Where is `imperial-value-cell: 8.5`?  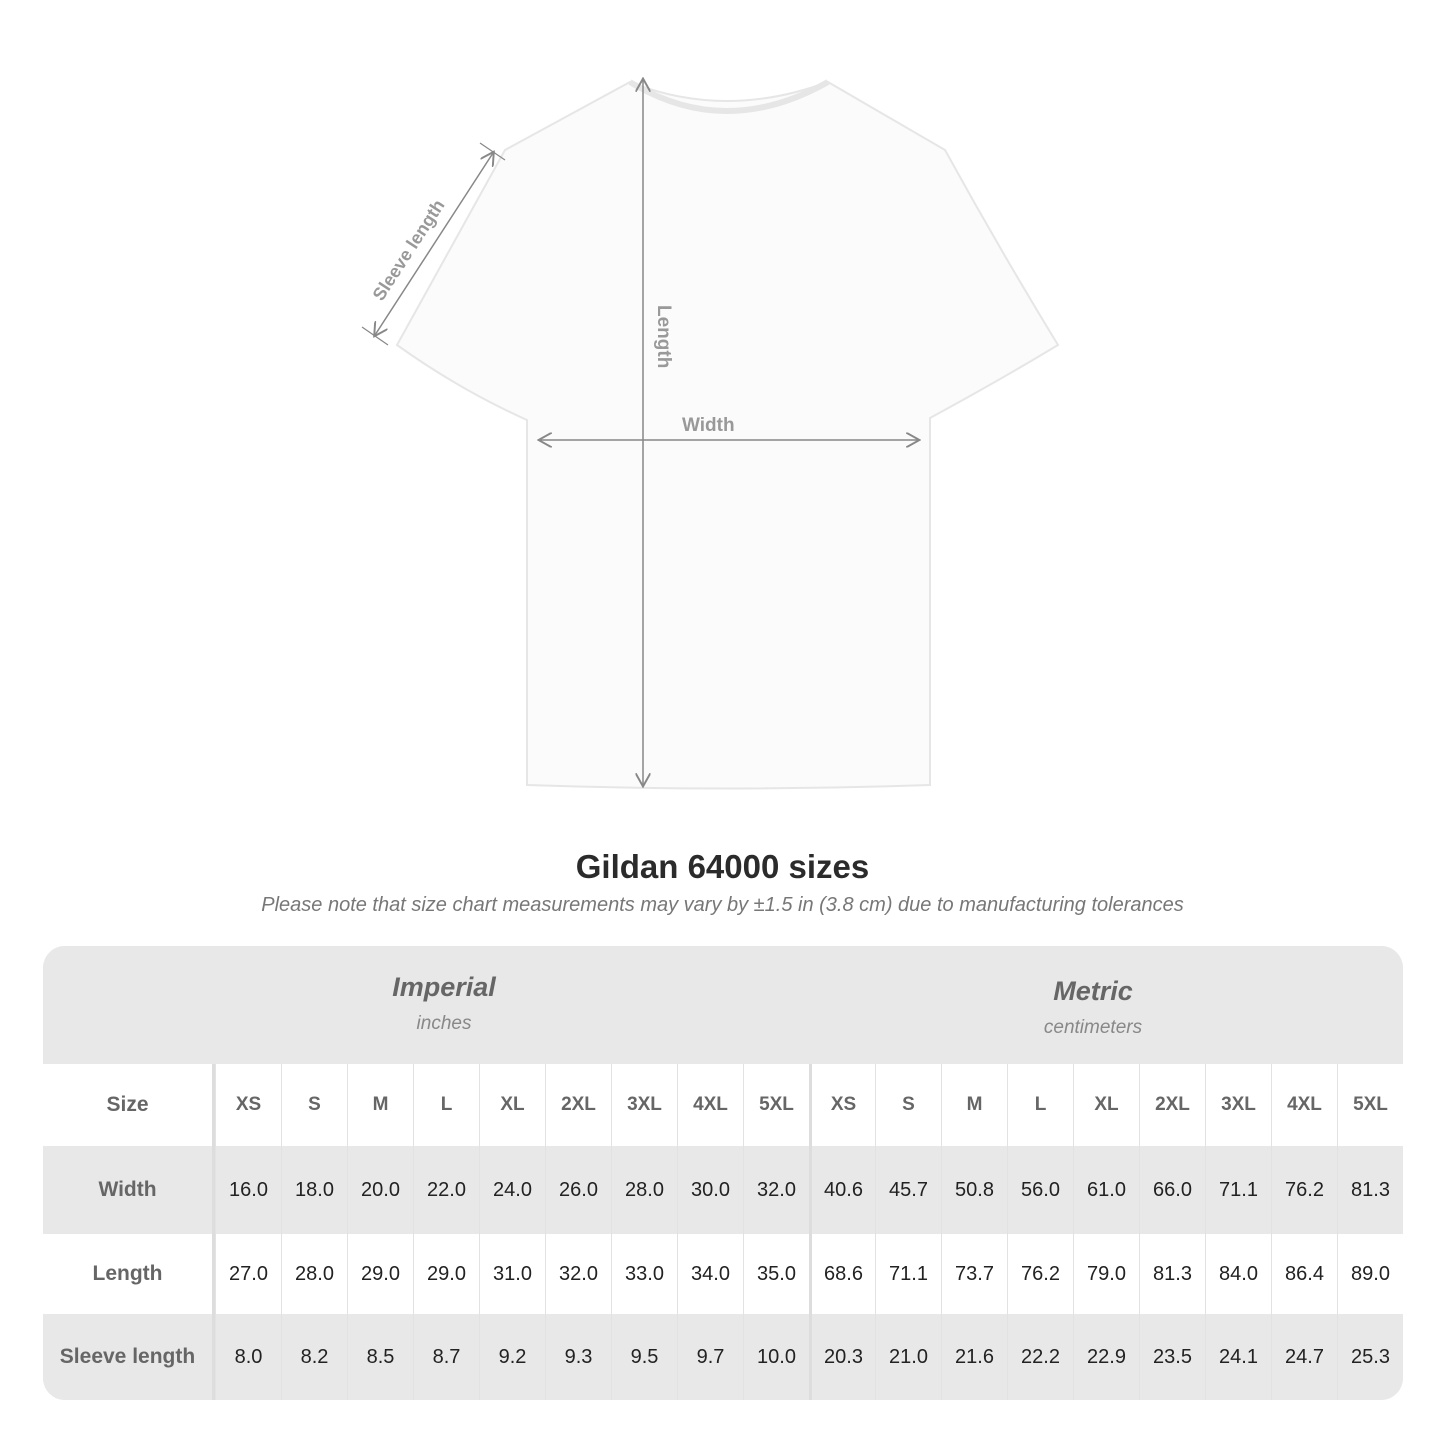
imperial-value-cell: 8.5 is located at coordinates (380, 1357).